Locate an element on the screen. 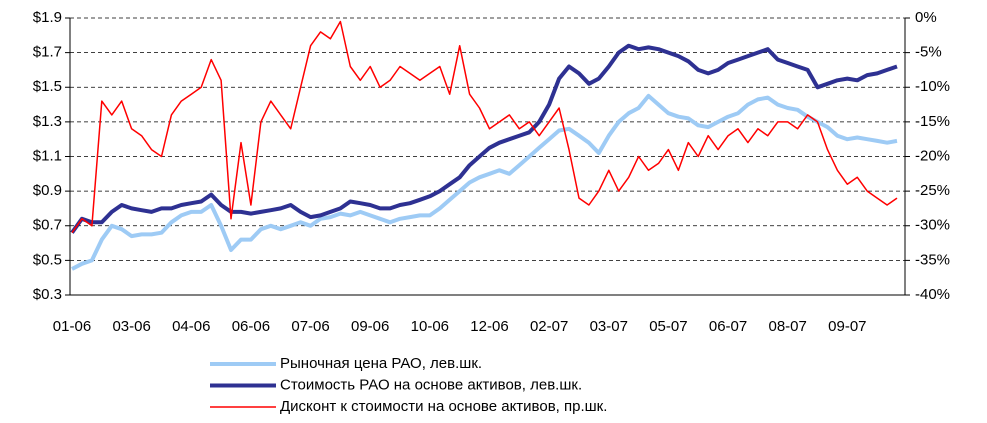 This screenshot has width=987, height=423. y-tick-label: $1.3 is located at coordinates (47, 121).